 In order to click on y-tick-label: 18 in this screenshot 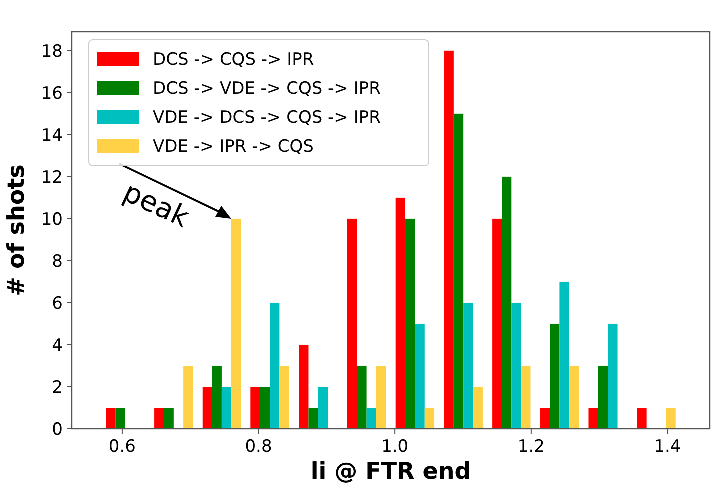, I will do `click(52, 52)`.